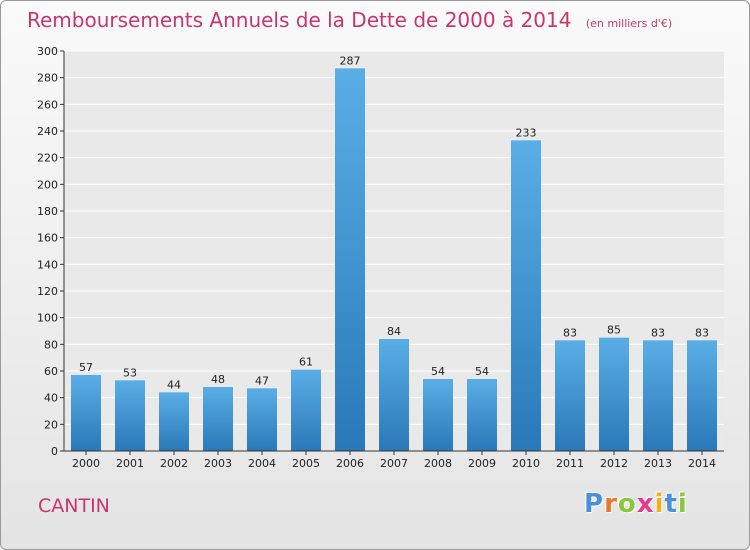 This screenshot has width=750, height=550. I want to click on x-tick-label: 2000, so click(86, 463).